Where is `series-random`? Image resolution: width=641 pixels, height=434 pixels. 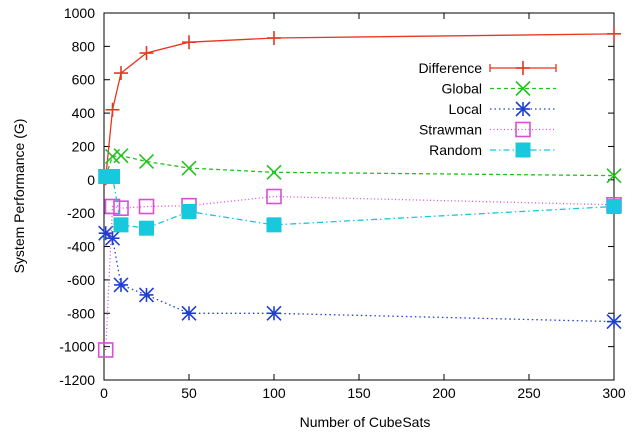
series-random is located at coordinates (360, 202).